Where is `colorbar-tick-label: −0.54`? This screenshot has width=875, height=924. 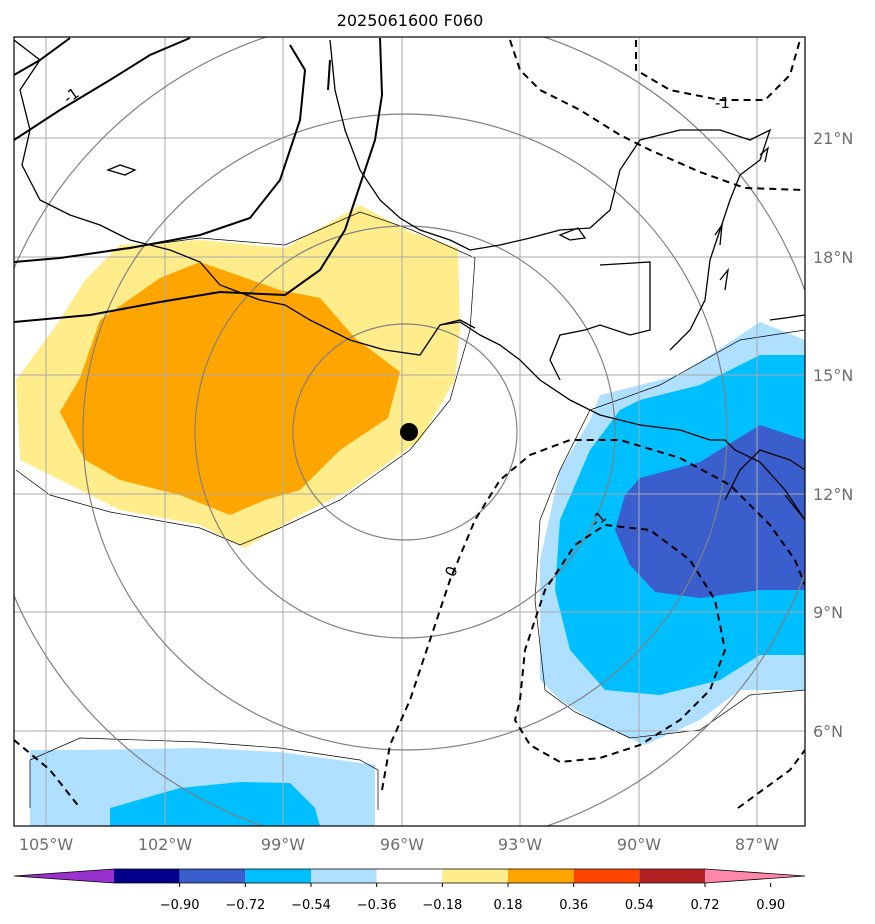 colorbar-tick-label: −0.54 is located at coordinates (311, 905).